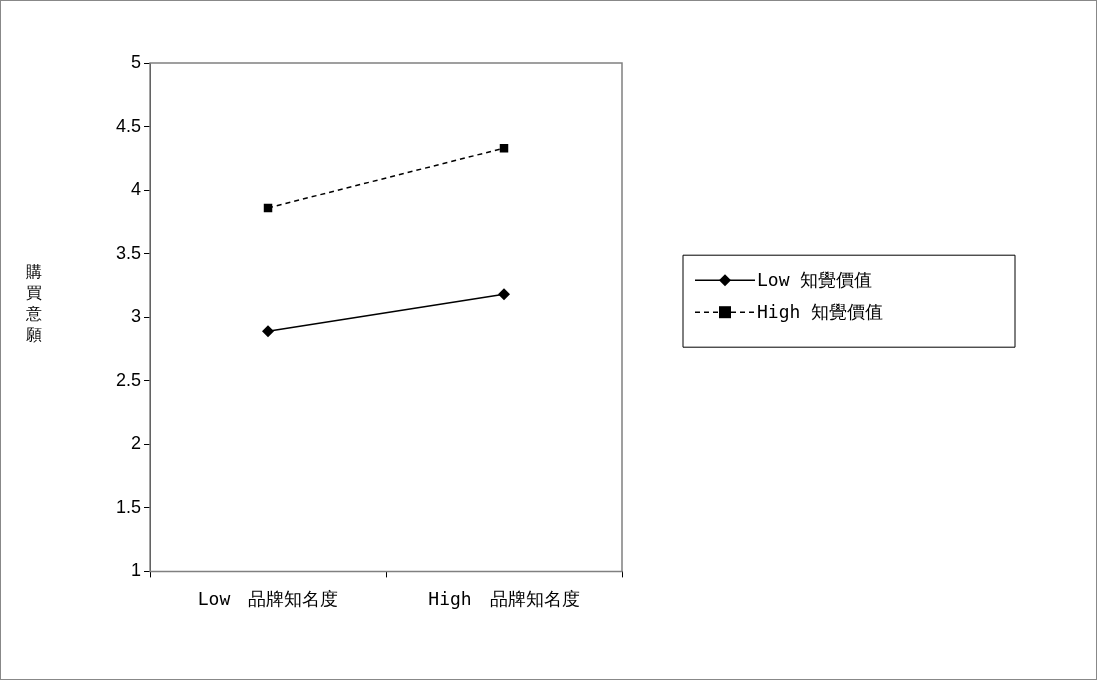 This screenshot has height=680, width=1097. What do you see at coordinates (136, 316) in the screenshot?
I see `y-tick-label: 3` at bounding box center [136, 316].